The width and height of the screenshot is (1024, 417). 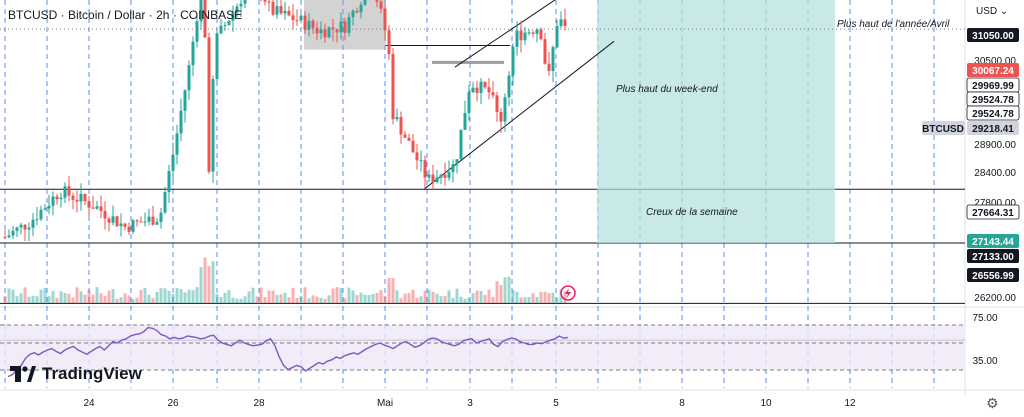 I want to click on rsi-band, so click(x=482, y=347).